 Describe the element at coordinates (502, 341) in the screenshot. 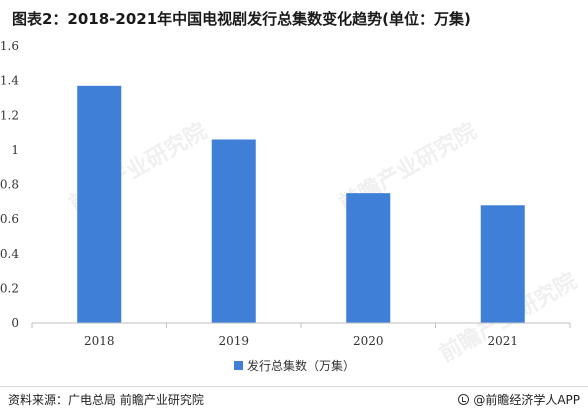

I see `x-tick-label: 2021` at that location.